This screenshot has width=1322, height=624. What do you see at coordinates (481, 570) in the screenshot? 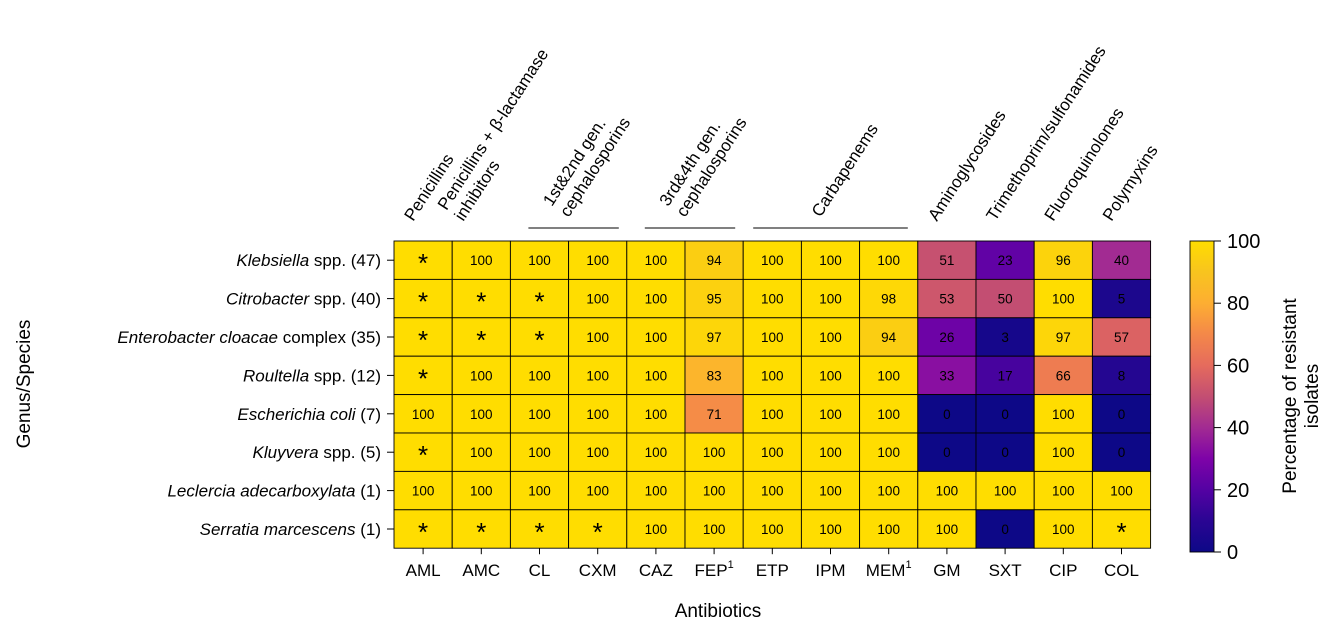
I see `x-tick-label: AMC` at bounding box center [481, 570].